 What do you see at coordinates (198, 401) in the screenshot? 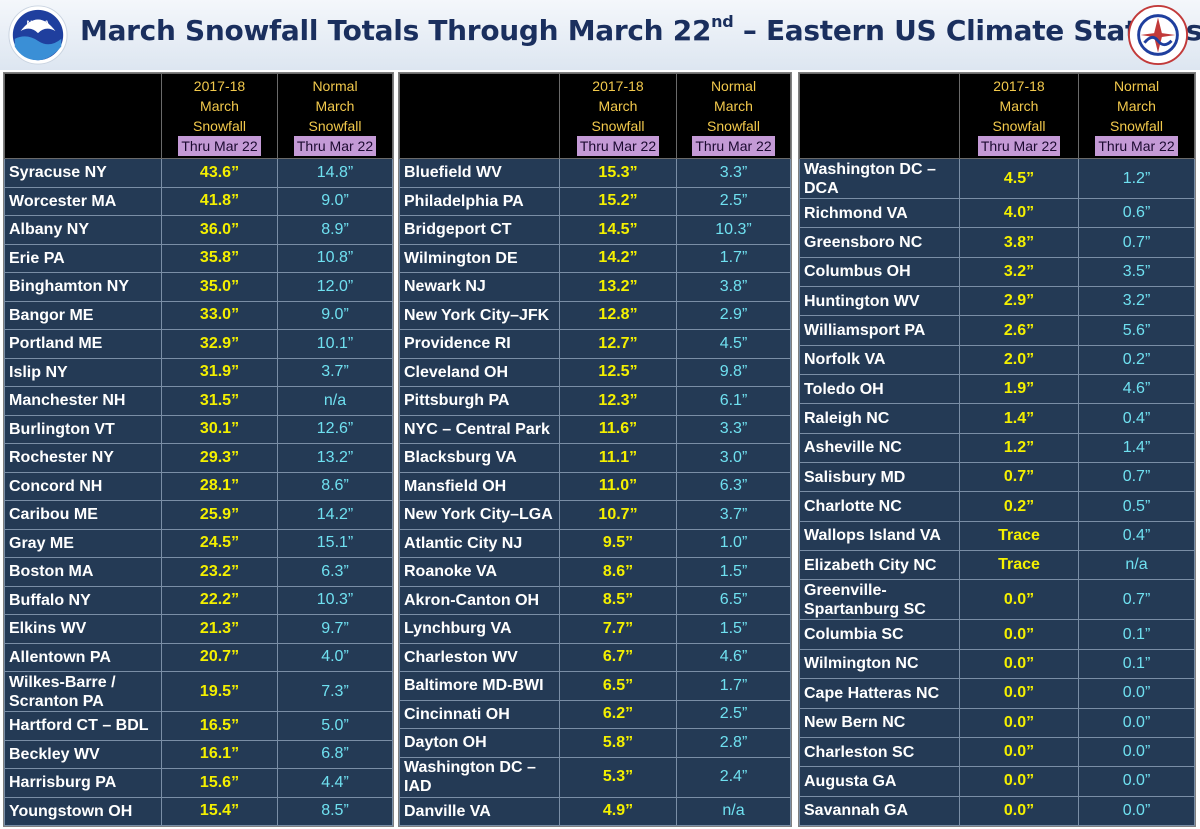
I see `table-row: Manchester NH 31.5” n/a` at bounding box center [198, 401].